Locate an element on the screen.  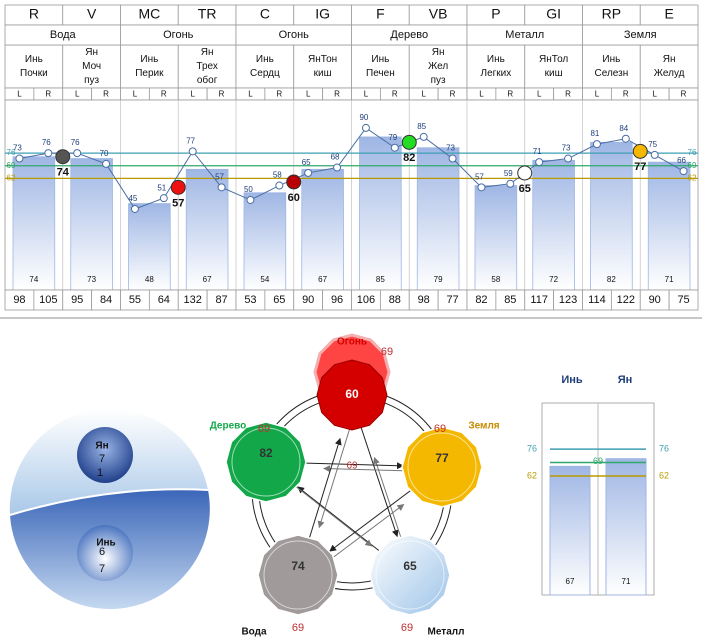
bar-value-label: 67 is located at coordinates (322, 279).